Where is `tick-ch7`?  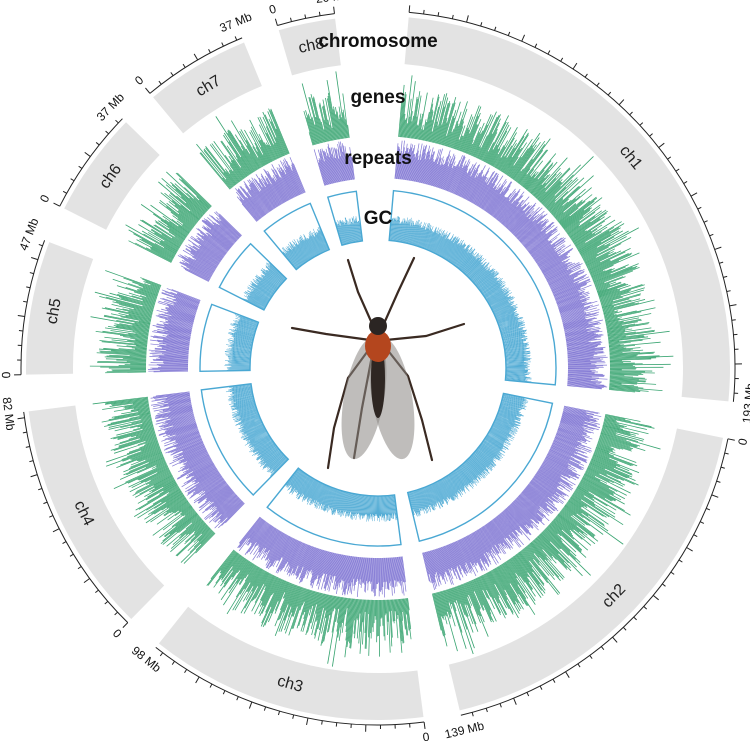
tick-ch7 is located at coordinates (196, 57).